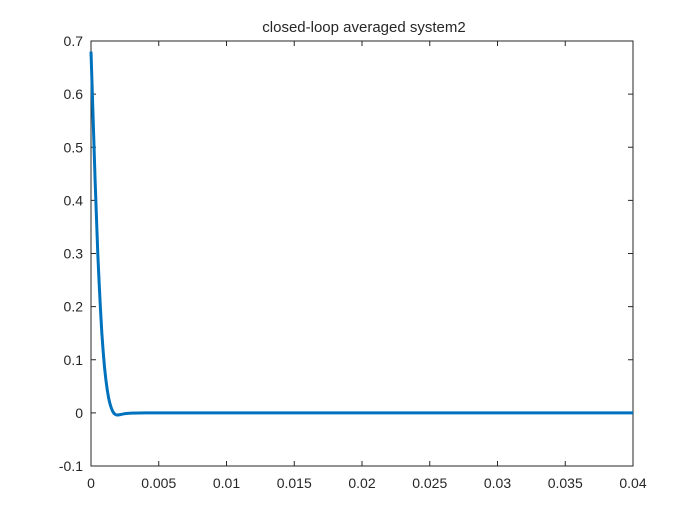 The height and width of the screenshot is (525, 700). Describe the element at coordinates (497, 483) in the screenshot. I see `x-tick-label-6: 0.03` at that location.